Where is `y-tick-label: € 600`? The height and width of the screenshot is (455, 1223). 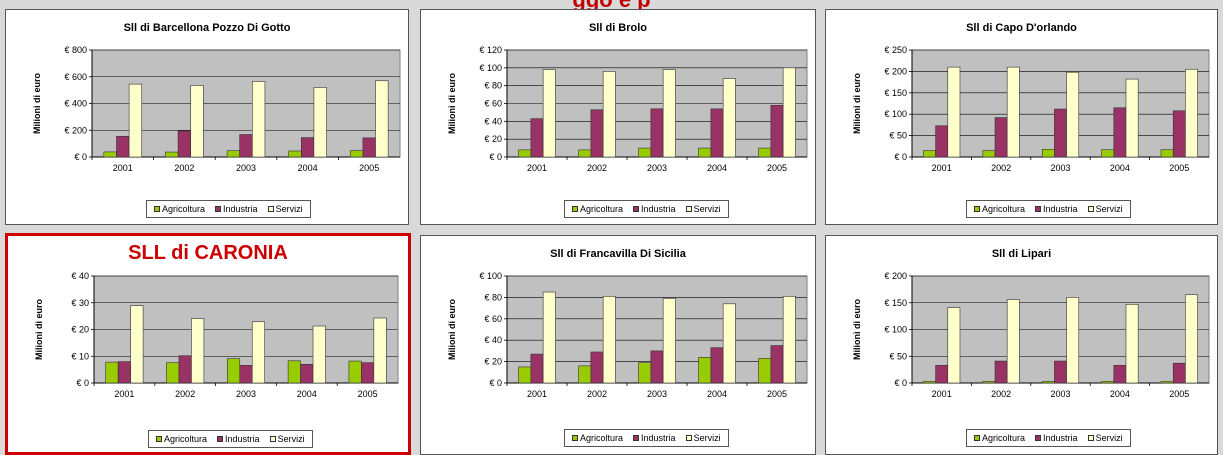
y-tick-label: € 600 is located at coordinates (75, 77).